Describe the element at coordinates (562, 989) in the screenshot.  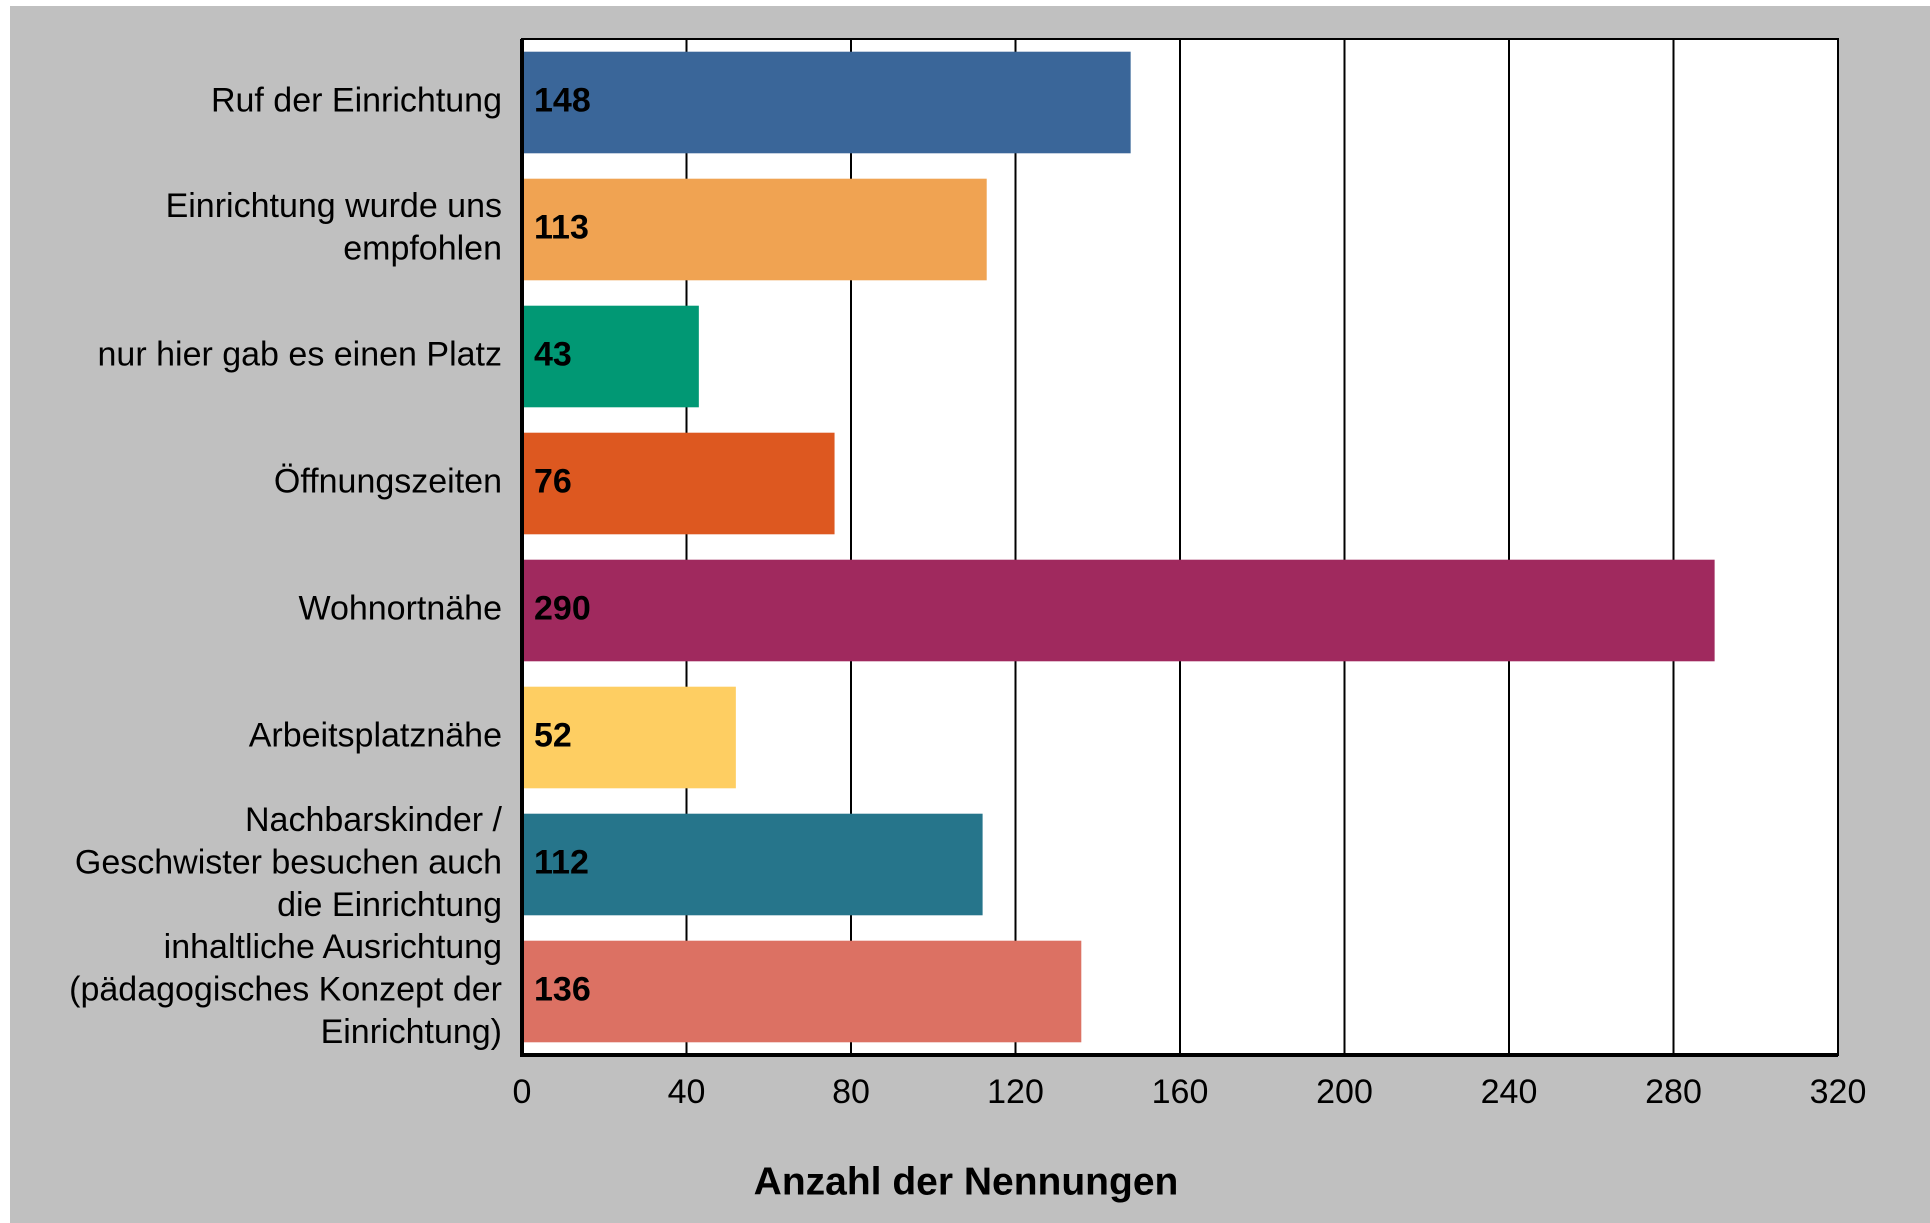
I see `value-label: 136` at that location.